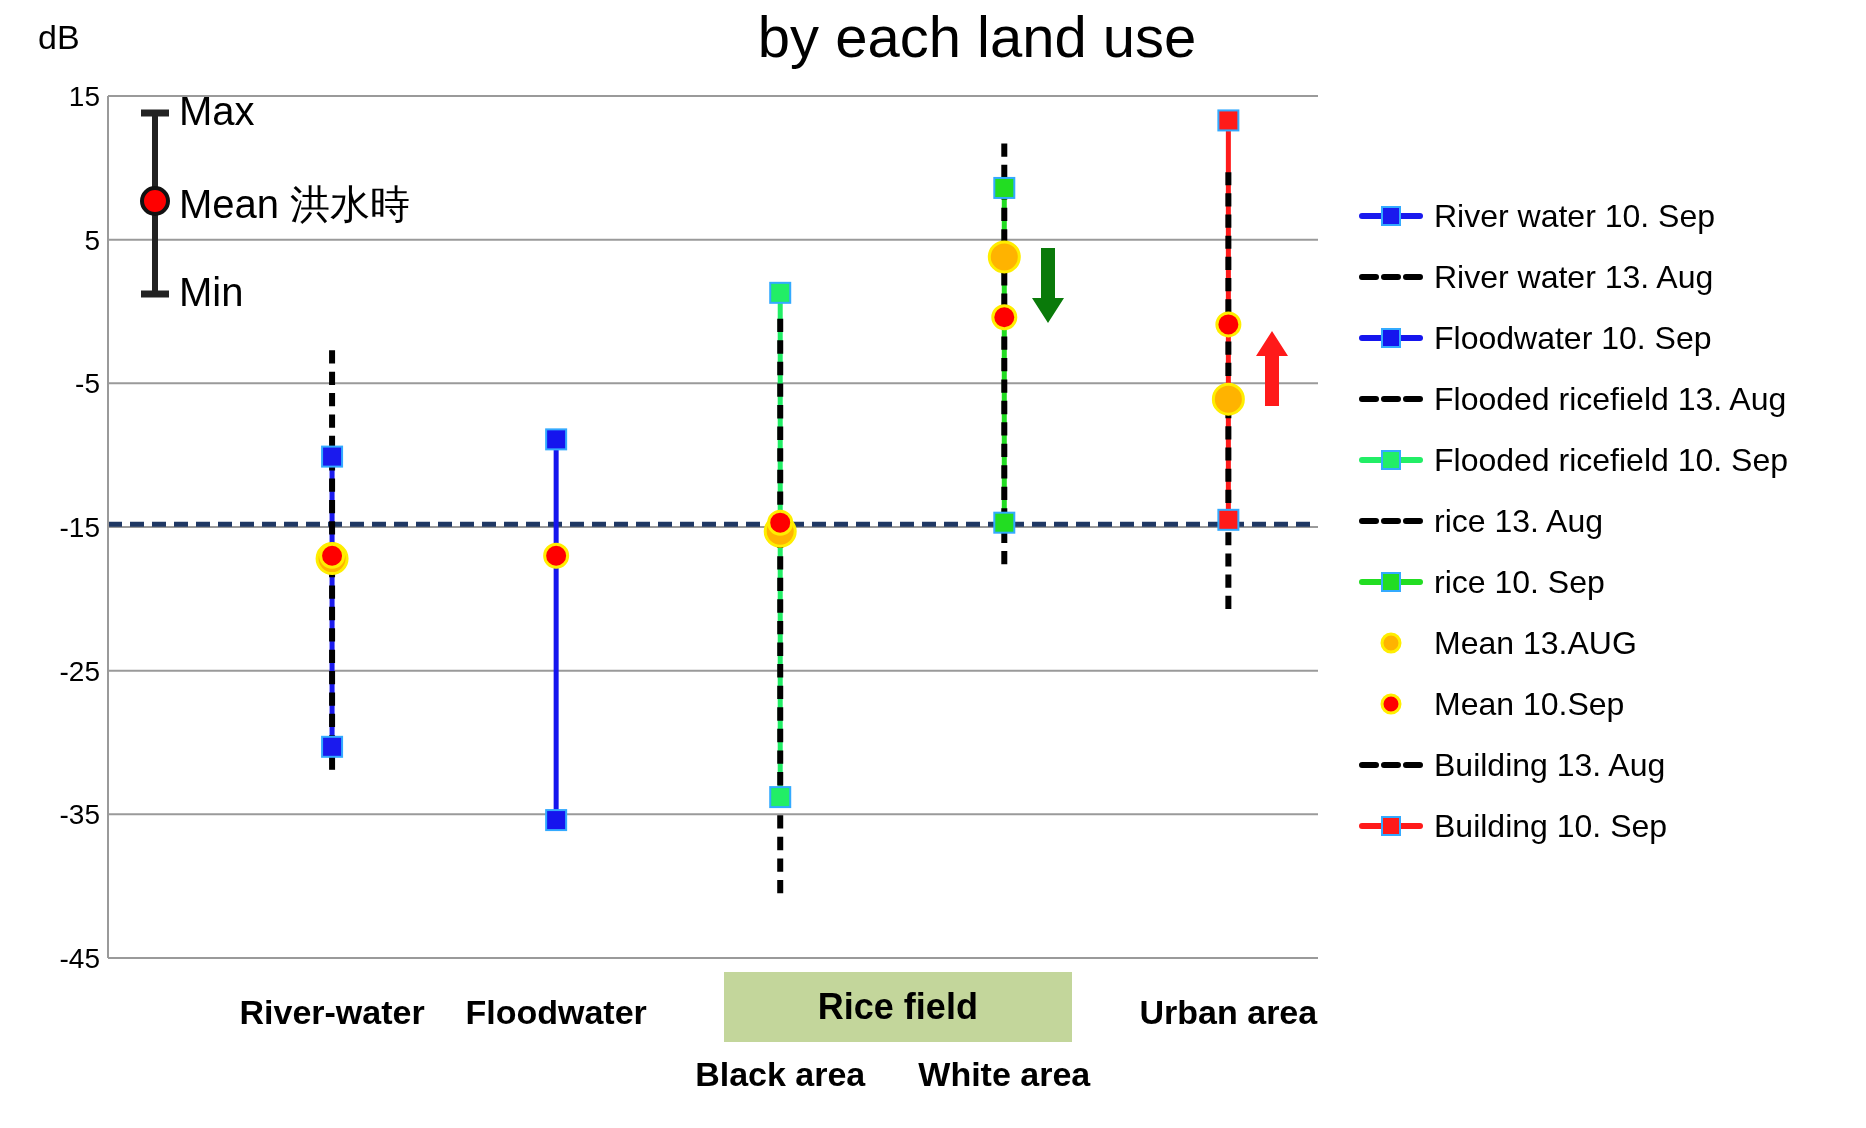 This screenshot has width=1866, height=1128. Describe the element at coordinates (87, 384) in the screenshot. I see `y-tick-label: -5` at that location.